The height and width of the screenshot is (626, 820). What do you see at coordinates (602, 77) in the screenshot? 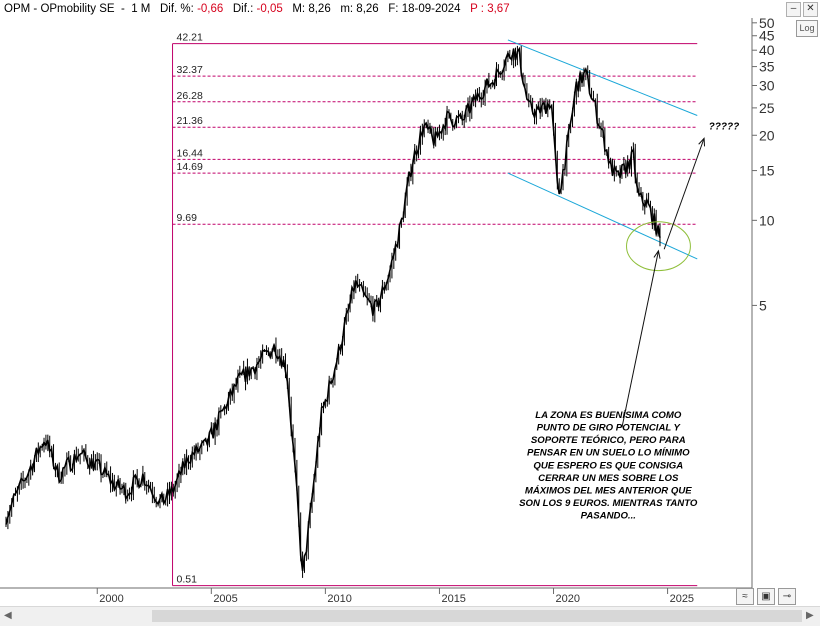
I see `channel-upper-line` at bounding box center [602, 77].